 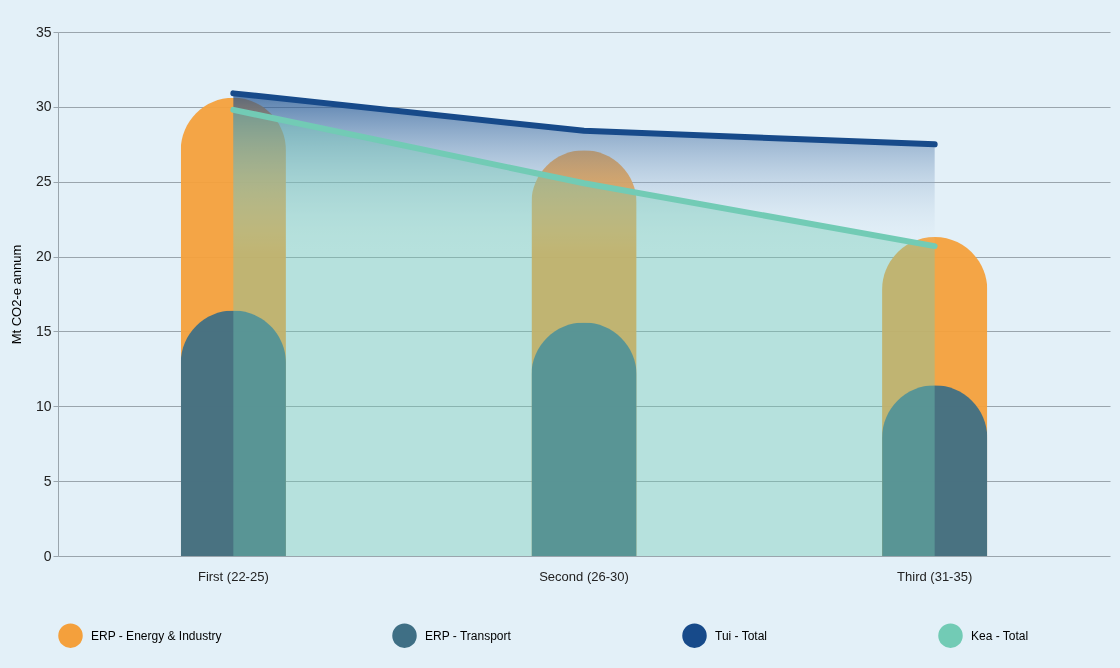 What do you see at coordinates (43, 330) in the screenshot?
I see `y-tick-label: 15` at bounding box center [43, 330].